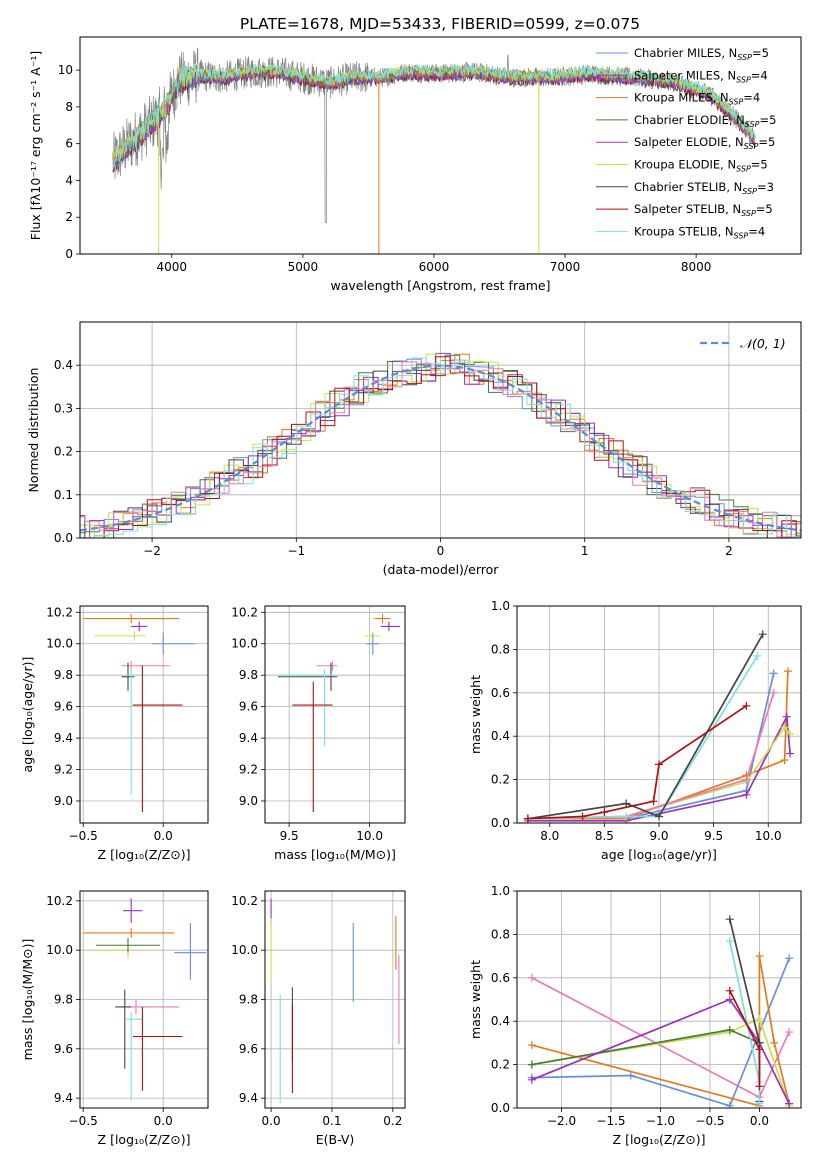 This screenshot has width=819, height=1170. I want to click on x-tick-label: 10.0, so click(369, 836).